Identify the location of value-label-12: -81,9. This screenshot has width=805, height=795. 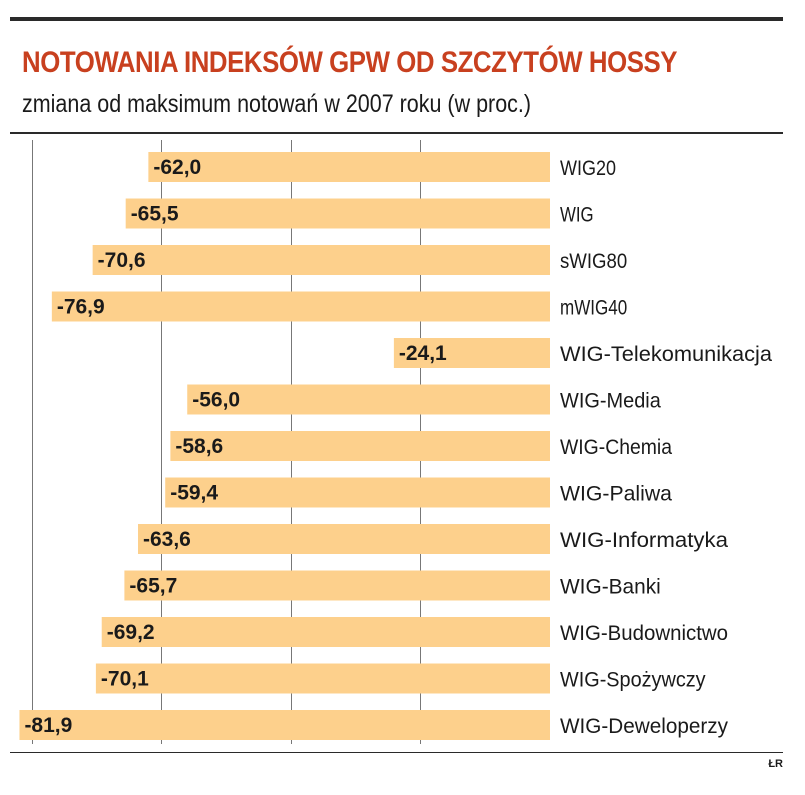
(48, 725).